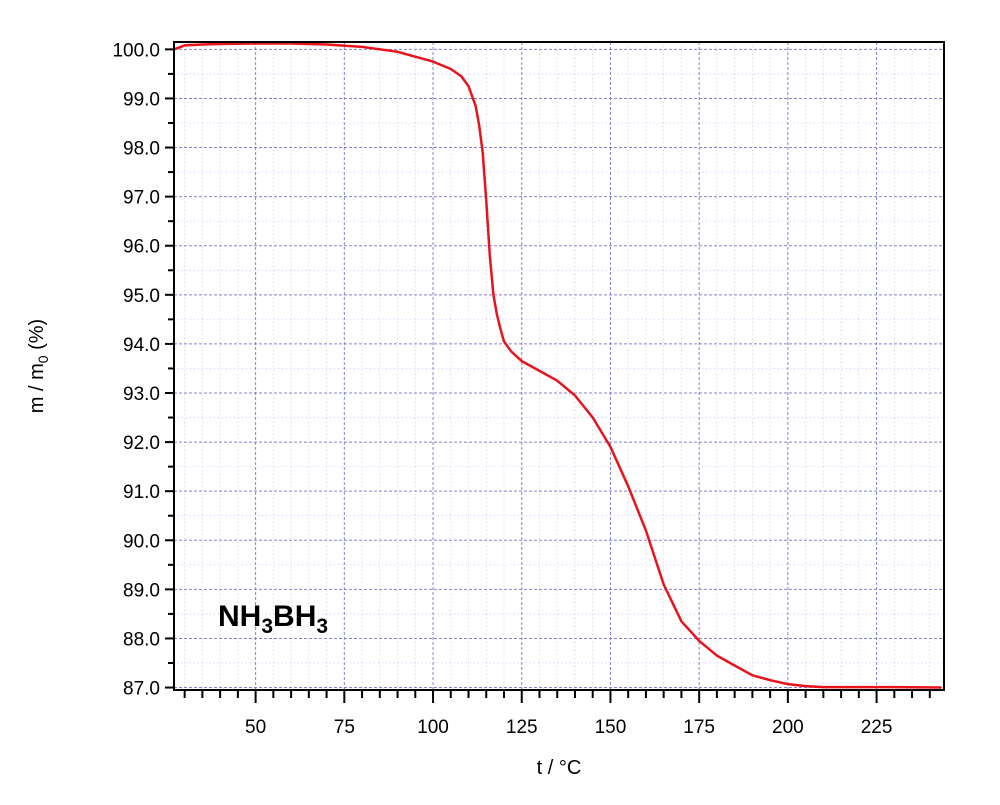 This screenshot has height=805, width=1000. Describe the element at coordinates (141, 296) in the screenshot. I see `y-tick-label: 95.0` at that location.